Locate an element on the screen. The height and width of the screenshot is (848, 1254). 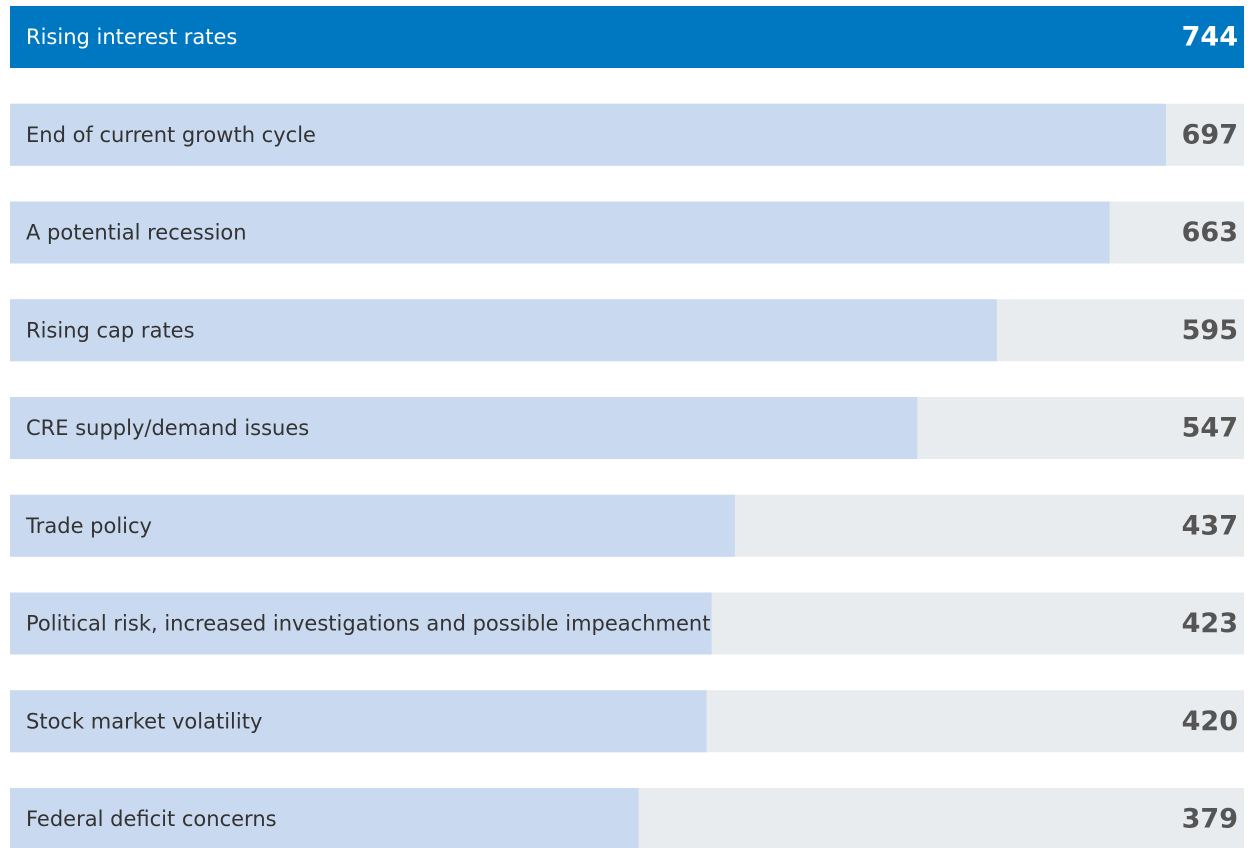
bar-label: Stock market volatility is located at coordinates (144, 721).